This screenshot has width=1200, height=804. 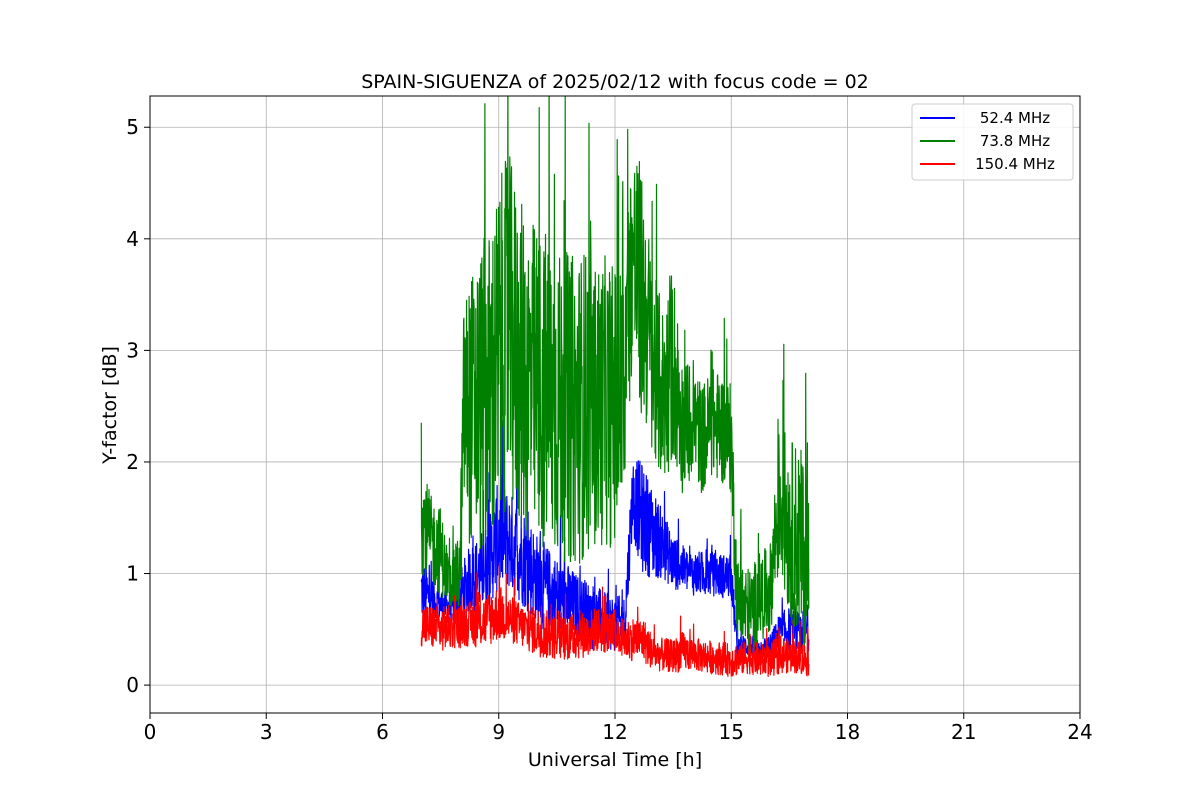 What do you see at coordinates (615, 620) in the screenshot?
I see `series-line` at bounding box center [615, 620].